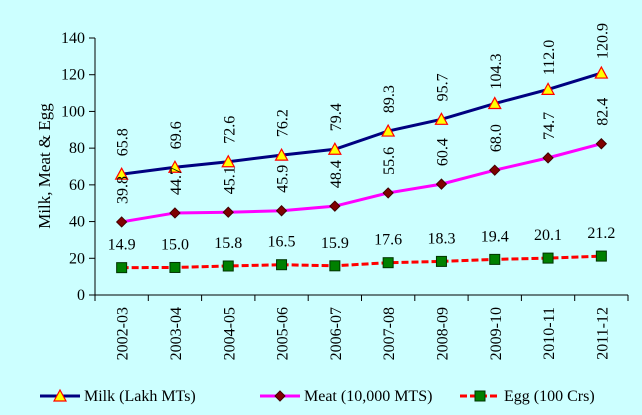 This screenshot has height=415, width=642. What do you see at coordinates (44, 166) in the screenshot?
I see `y-axis-label: Milk, Meat & Egg` at bounding box center [44, 166].